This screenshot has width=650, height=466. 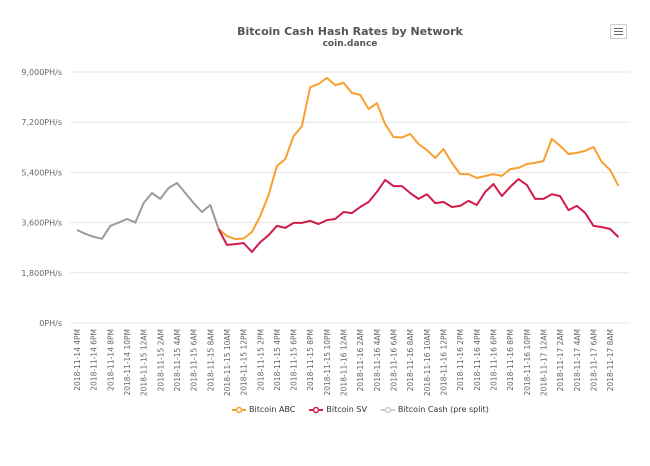 I want to click on x-tick-label: 2018-11-14 8PM, so click(x=110, y=360).